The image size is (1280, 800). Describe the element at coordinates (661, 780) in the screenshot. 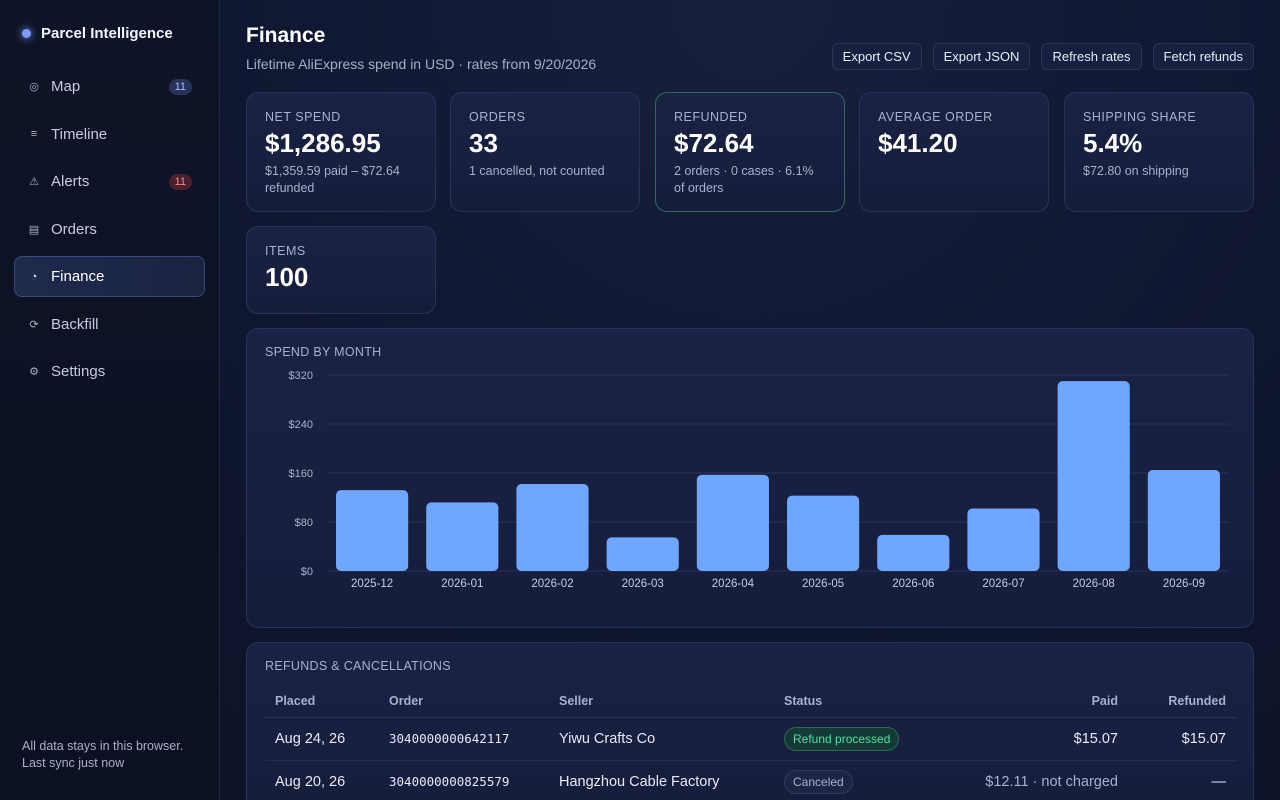

I see `seller-cell: Hangzhou Cable Factory` at that location.